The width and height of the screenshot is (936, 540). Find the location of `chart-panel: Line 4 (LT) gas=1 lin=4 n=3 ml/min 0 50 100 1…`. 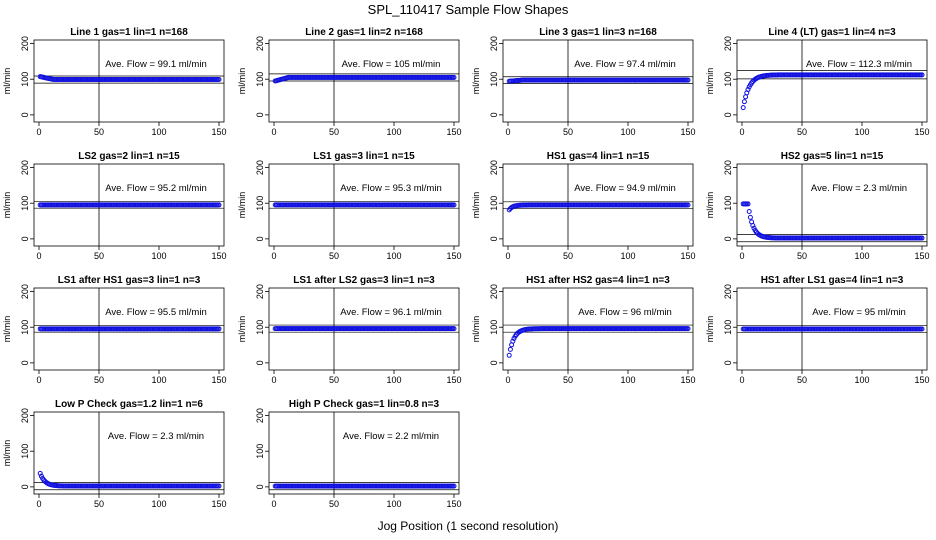

chart-panel: Line 4 (LT) gas=1 lin=4 n=3 ml/min 0 50 100 1… is located at coordinates (817, 82).